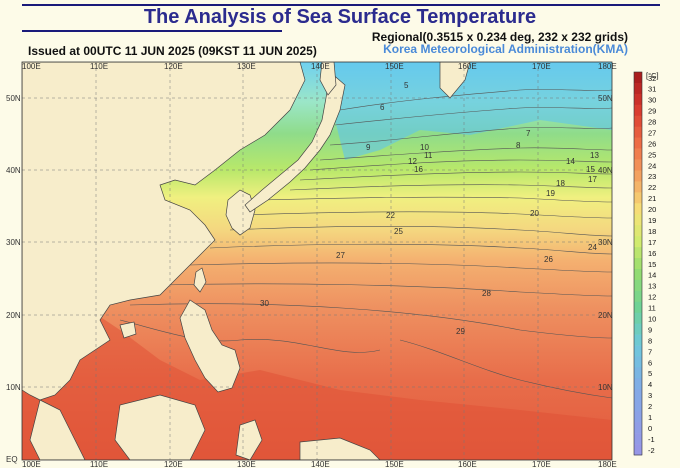 The image size is (680, 468). Describe the element at coordinates (652, 165) in the screenshot. I see `colorbar-label: 24` at that location.